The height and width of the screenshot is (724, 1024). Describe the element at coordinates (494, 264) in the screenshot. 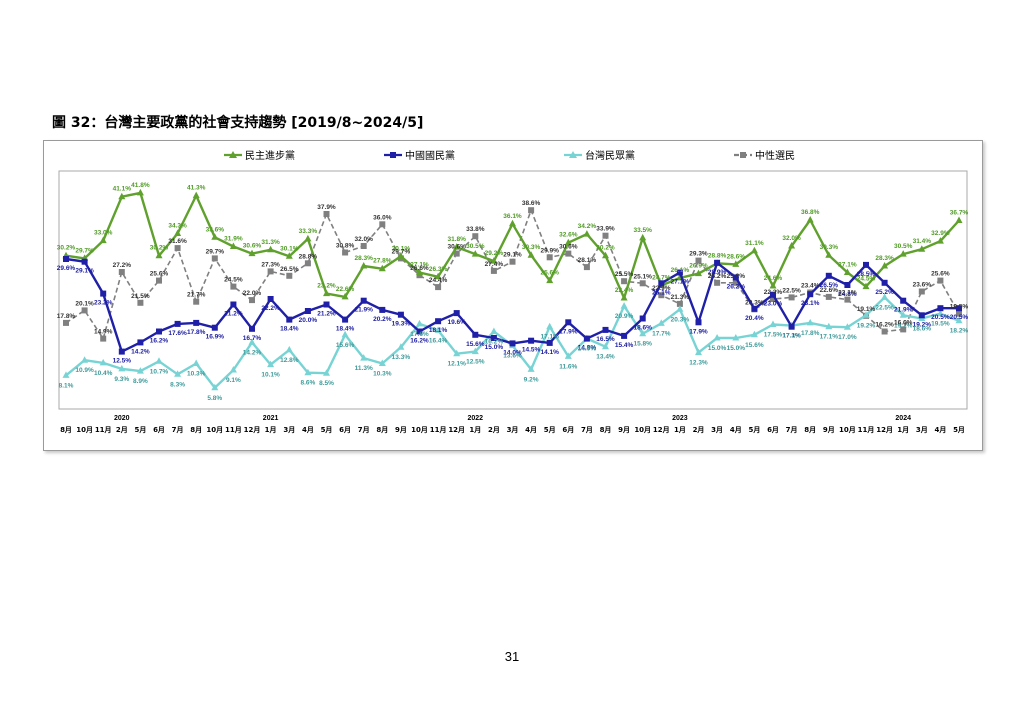

I see `data-label: 27.4%` at that location.